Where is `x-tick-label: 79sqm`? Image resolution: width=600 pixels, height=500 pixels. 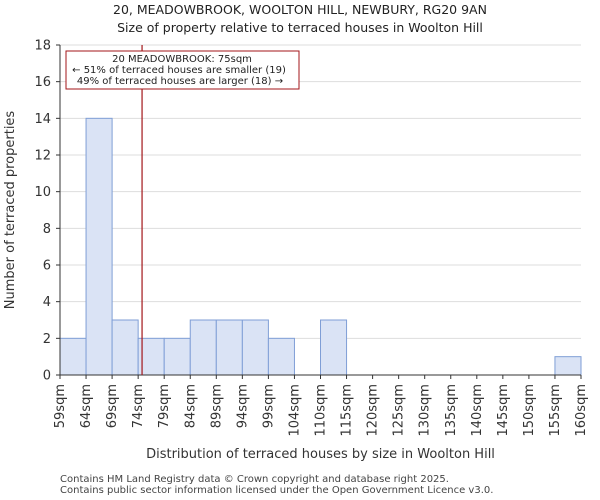
x-tick-label: 79sqm is located at coordinates (164, 406).